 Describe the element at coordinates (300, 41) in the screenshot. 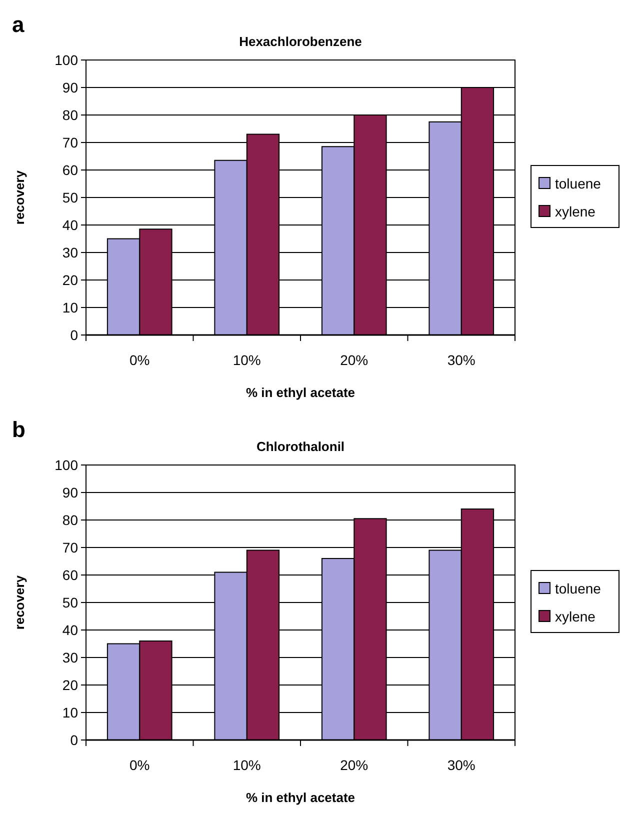

I see `chart-title: Hexachlorobenzene` at that location.